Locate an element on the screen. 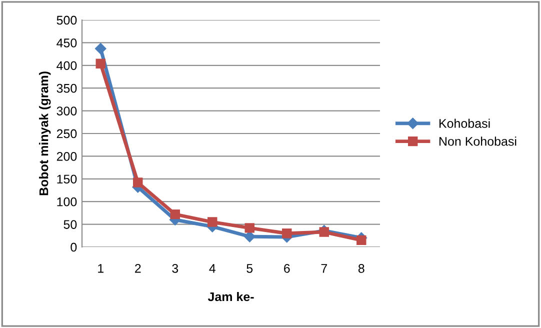  x-tick-label: 1 is located at coordinates (101, 268).